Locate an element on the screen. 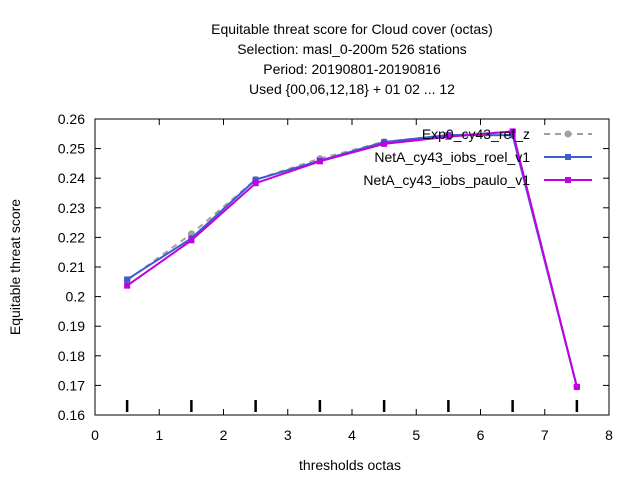 The height and width of the screenshot is (480, 640). title-line-2: Selection: masl_0-200m 526 stations is located at coordinates (352, 49).